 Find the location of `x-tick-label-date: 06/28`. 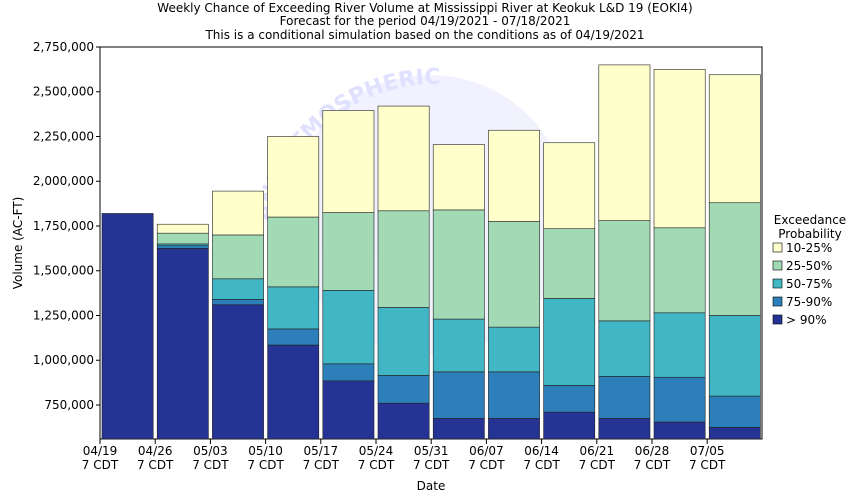

x-tick-label-date: 06/28 is located at coordinates (652, 451).